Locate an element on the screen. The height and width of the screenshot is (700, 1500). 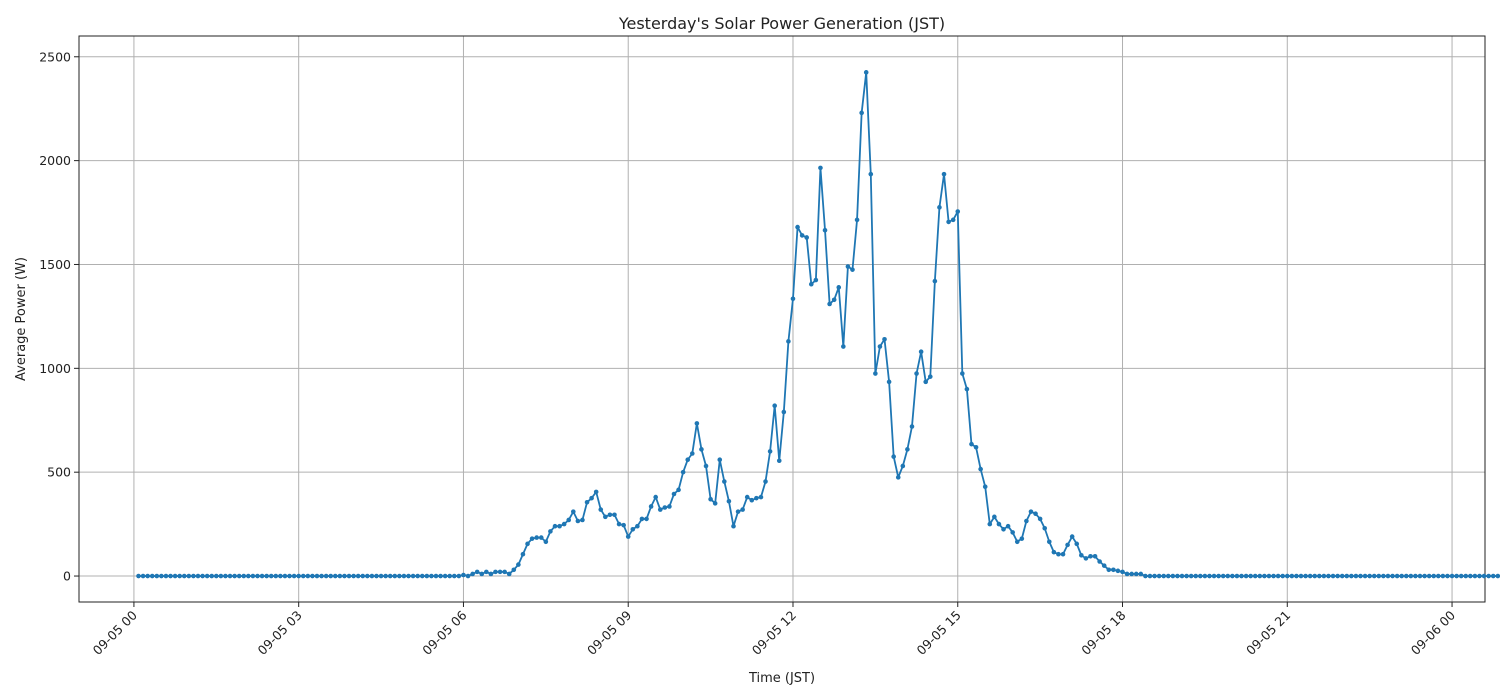
y-tick-label: 1500 is located at coordinates (55, 264).